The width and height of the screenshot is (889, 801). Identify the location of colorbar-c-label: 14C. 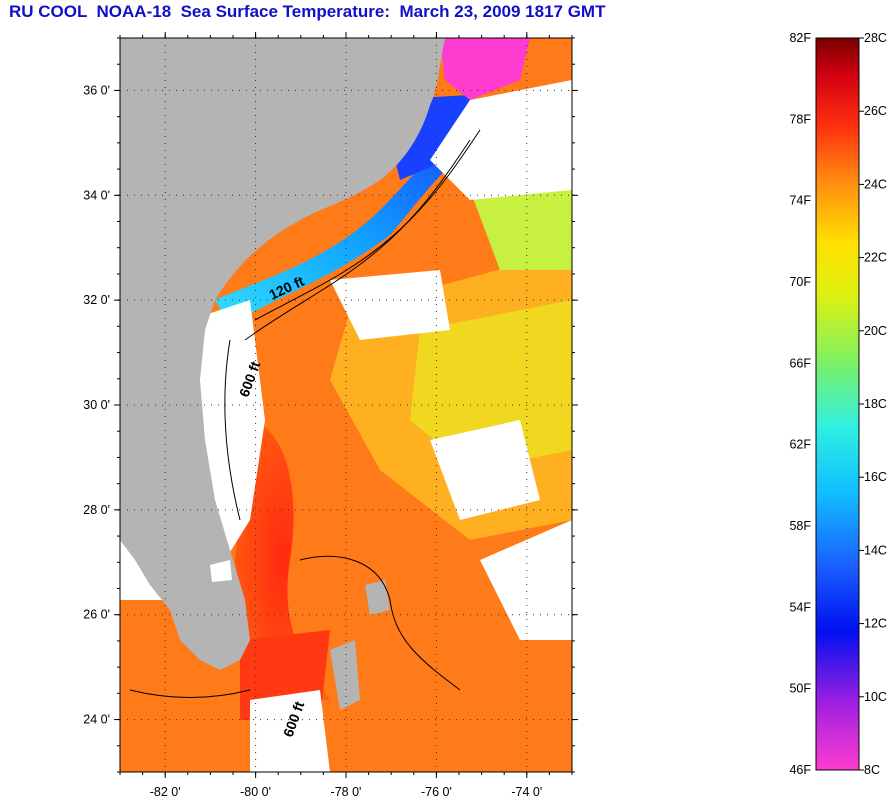
(875, 550).